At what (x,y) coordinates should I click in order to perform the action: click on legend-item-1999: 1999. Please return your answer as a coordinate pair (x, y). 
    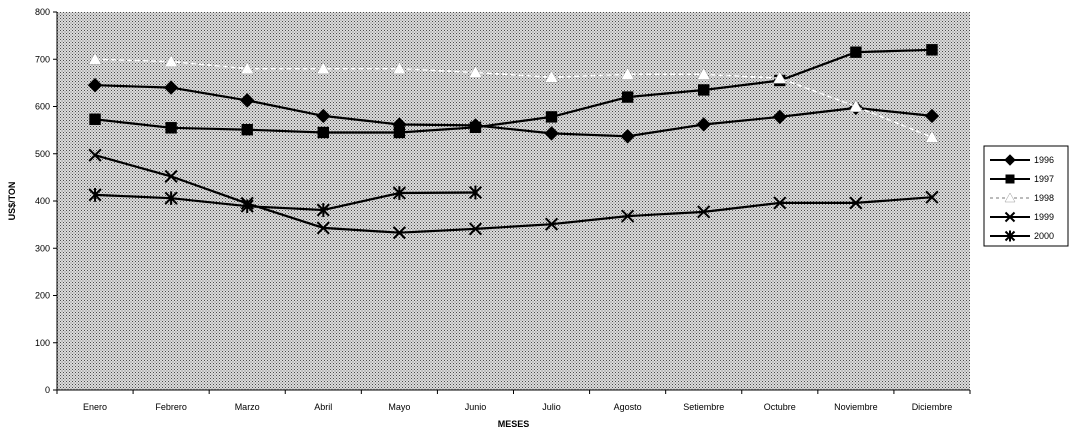
    Looking at the image, I should click on (1022, 217).